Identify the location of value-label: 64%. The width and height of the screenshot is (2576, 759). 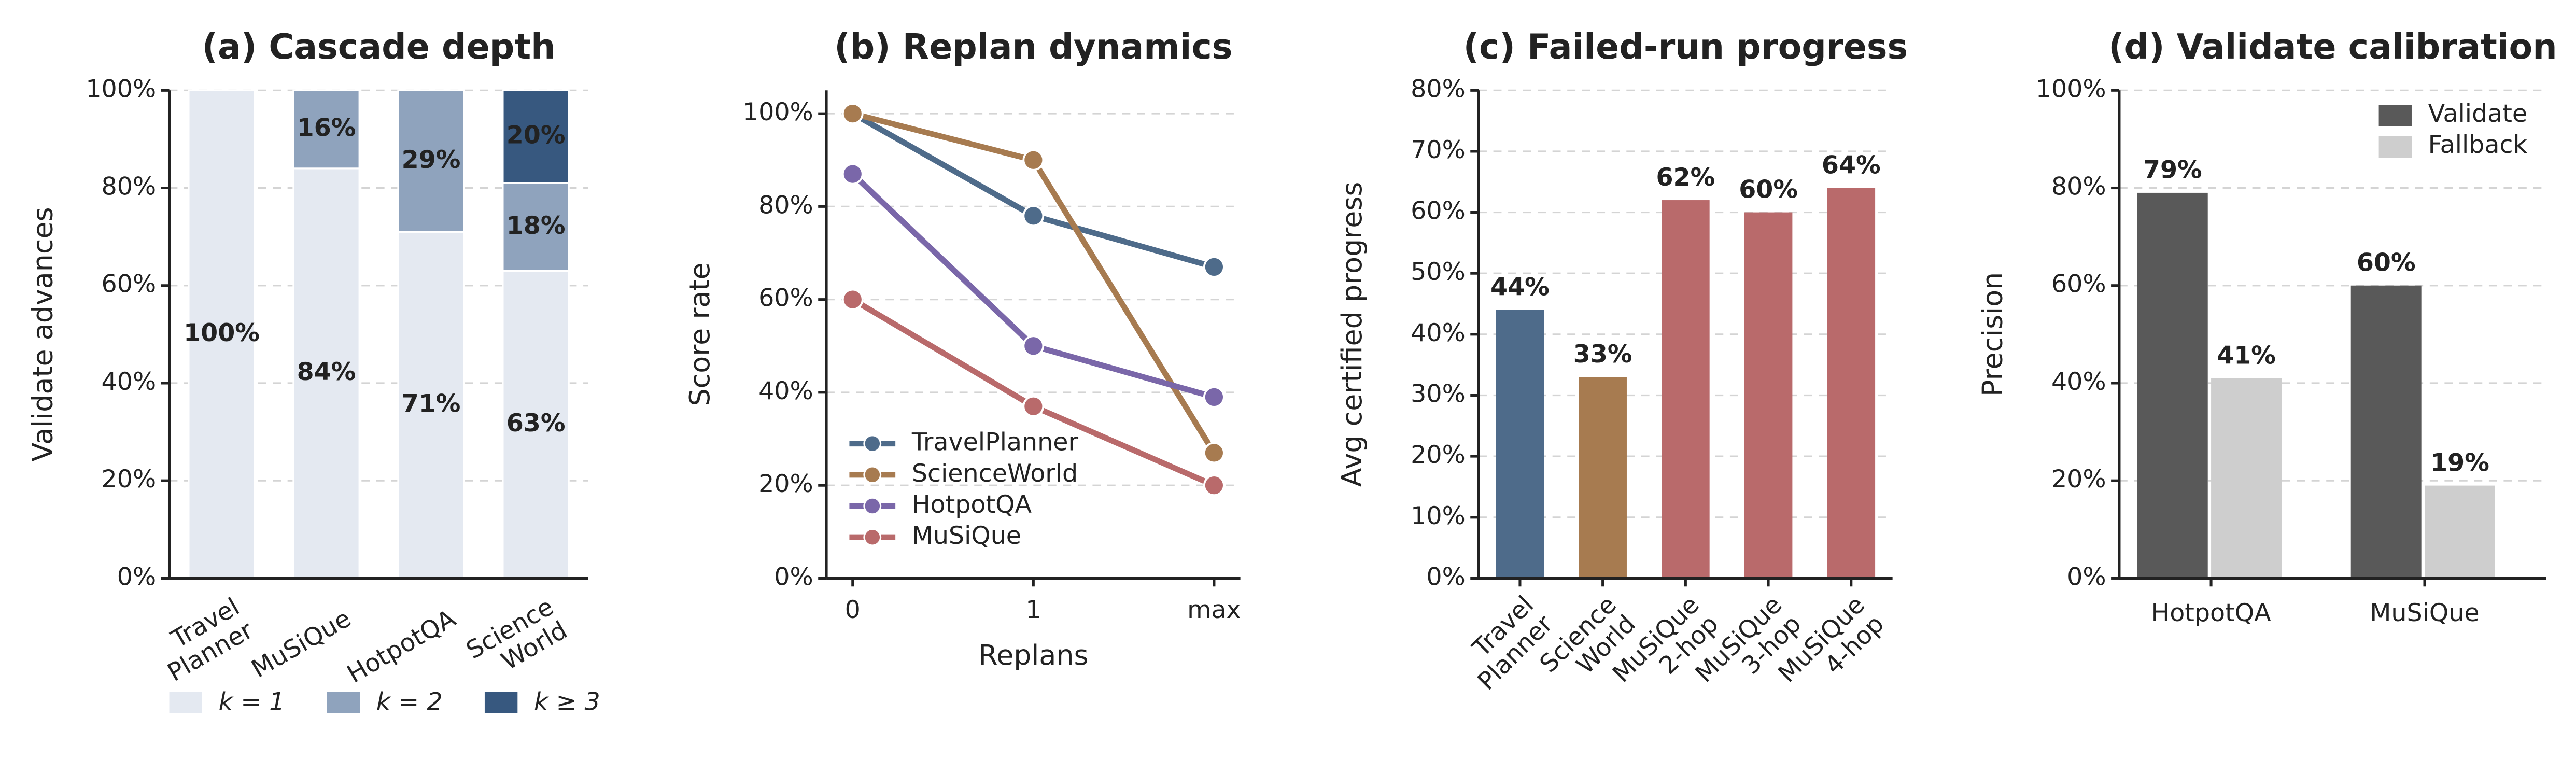
(1851, 165).